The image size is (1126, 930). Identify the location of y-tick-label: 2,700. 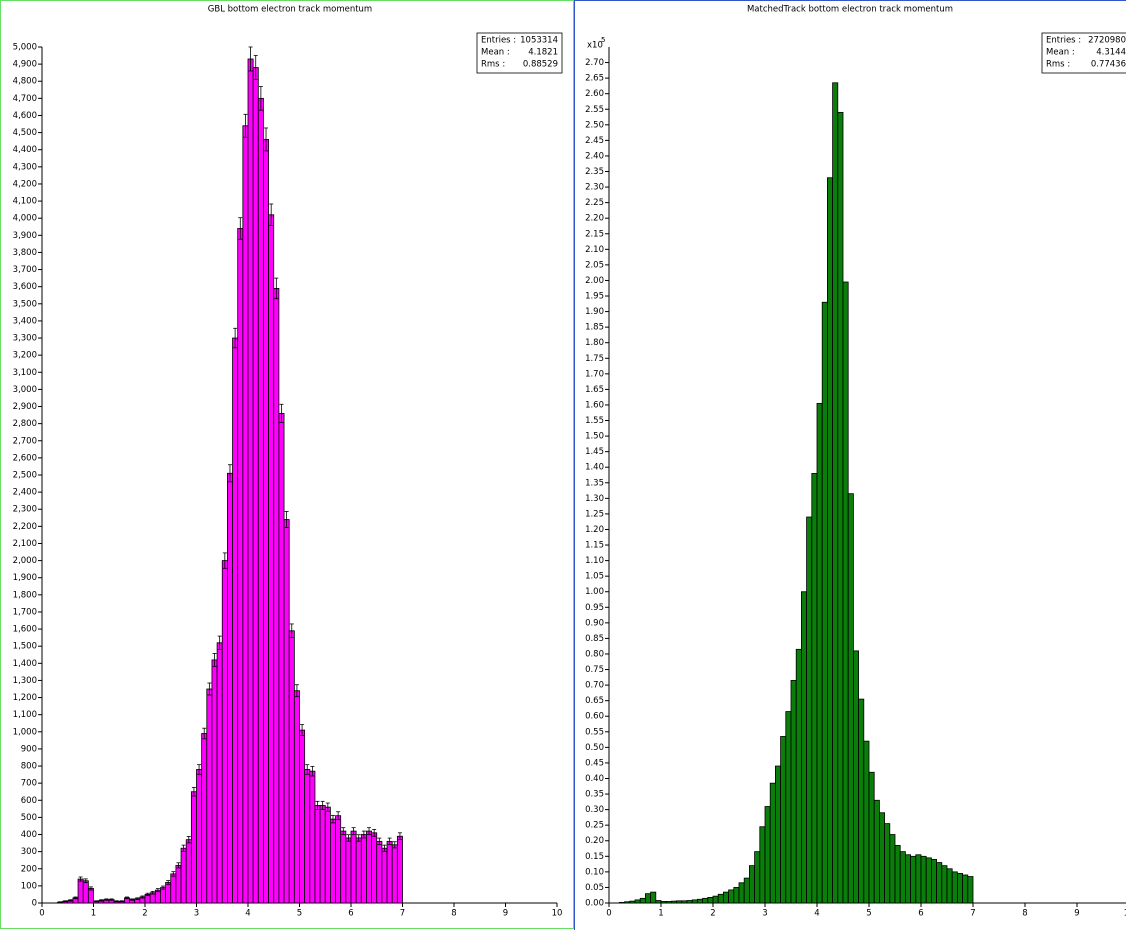
(25, 441).